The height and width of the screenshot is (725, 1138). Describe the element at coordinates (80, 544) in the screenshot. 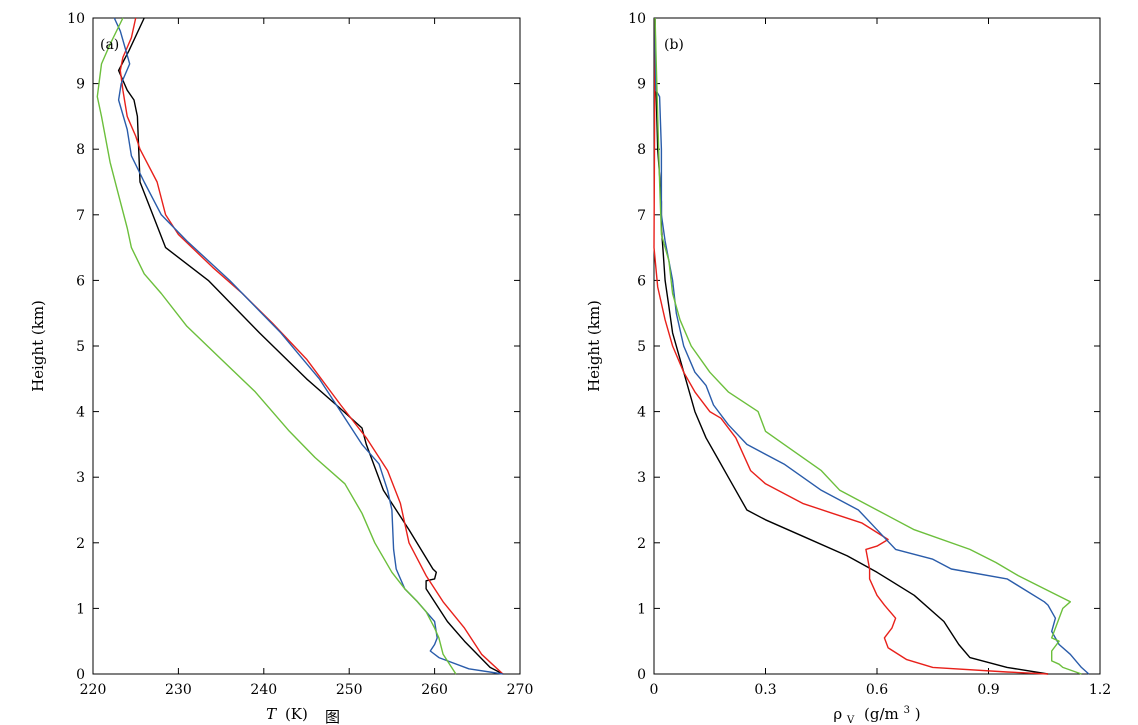

I see `panel-a-ytick-label: 2` at that location.